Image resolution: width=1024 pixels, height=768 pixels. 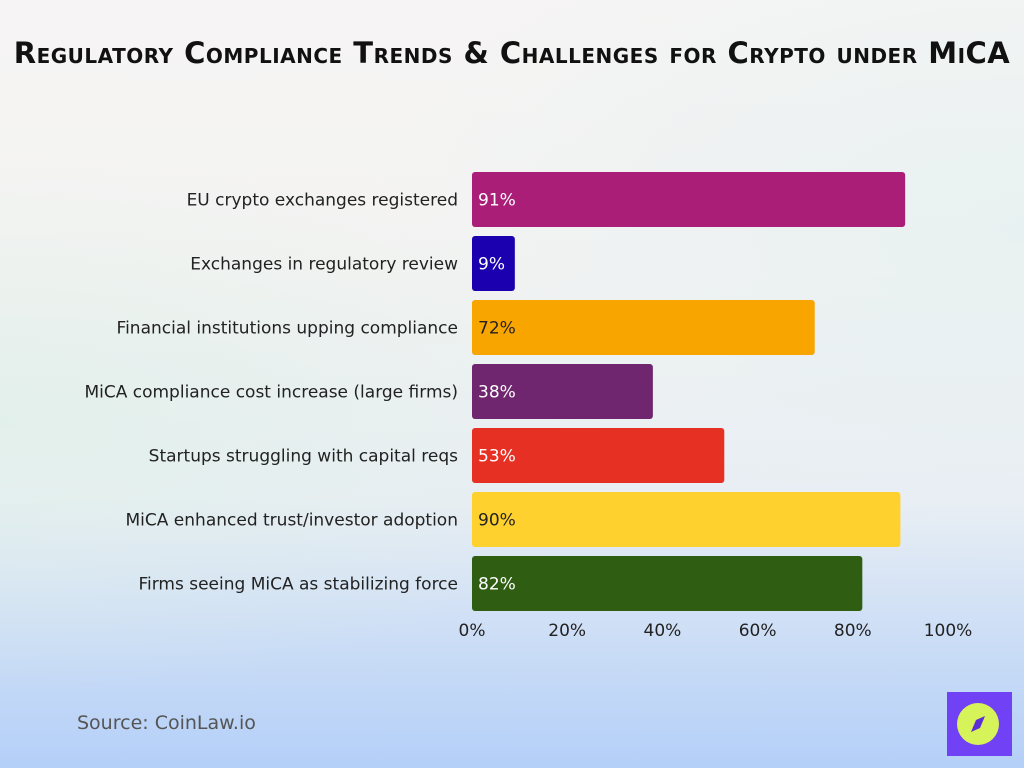 What do you see at coordinates (853, 631) in the screenshot?
I see `x-tick-label: 80%` at bounding box center [853, 631].